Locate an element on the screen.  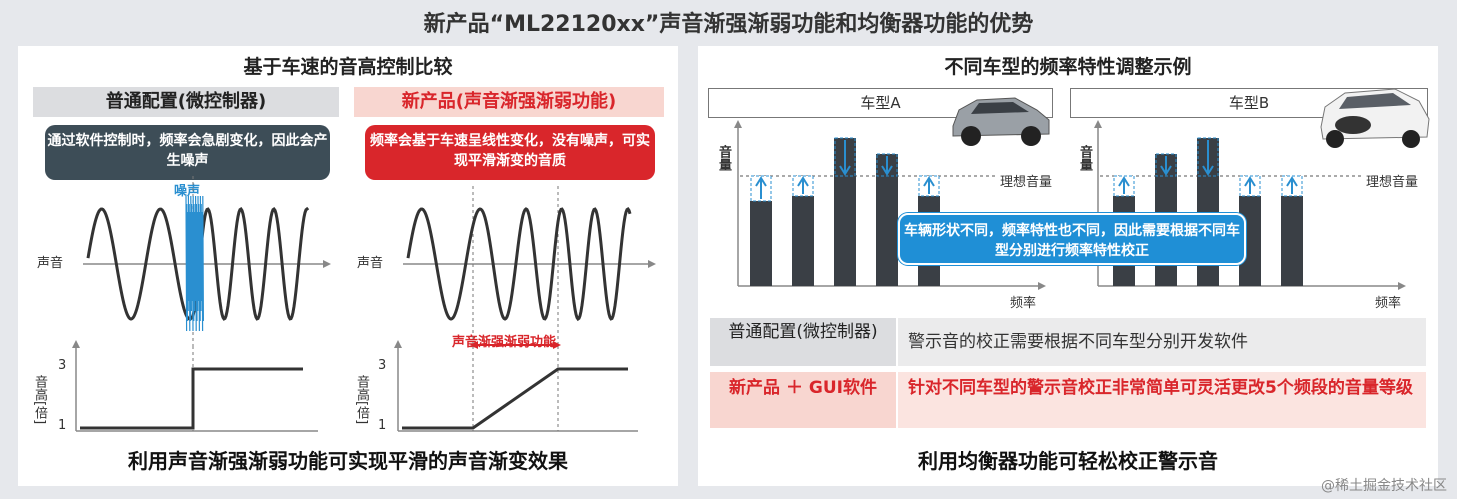
ideal-label-b: 理想音量 is located at coordinates (1392, 182).